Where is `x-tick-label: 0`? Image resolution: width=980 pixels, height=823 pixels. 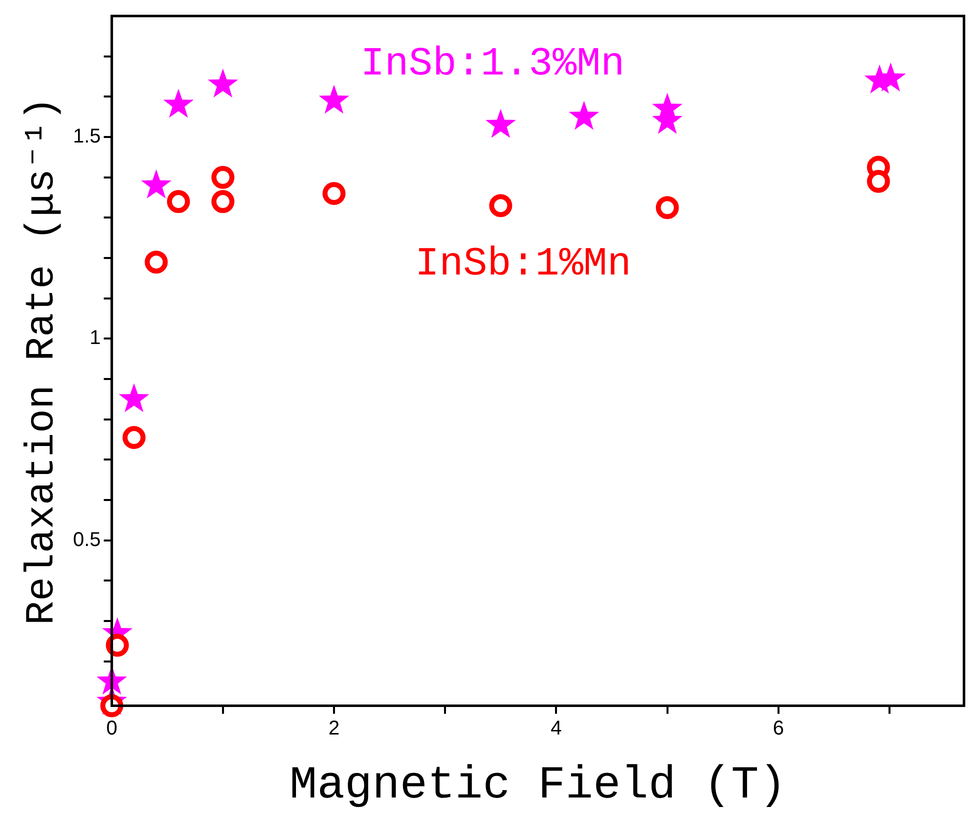 x-tick-label: 0 is located at coordinates (112, 728).